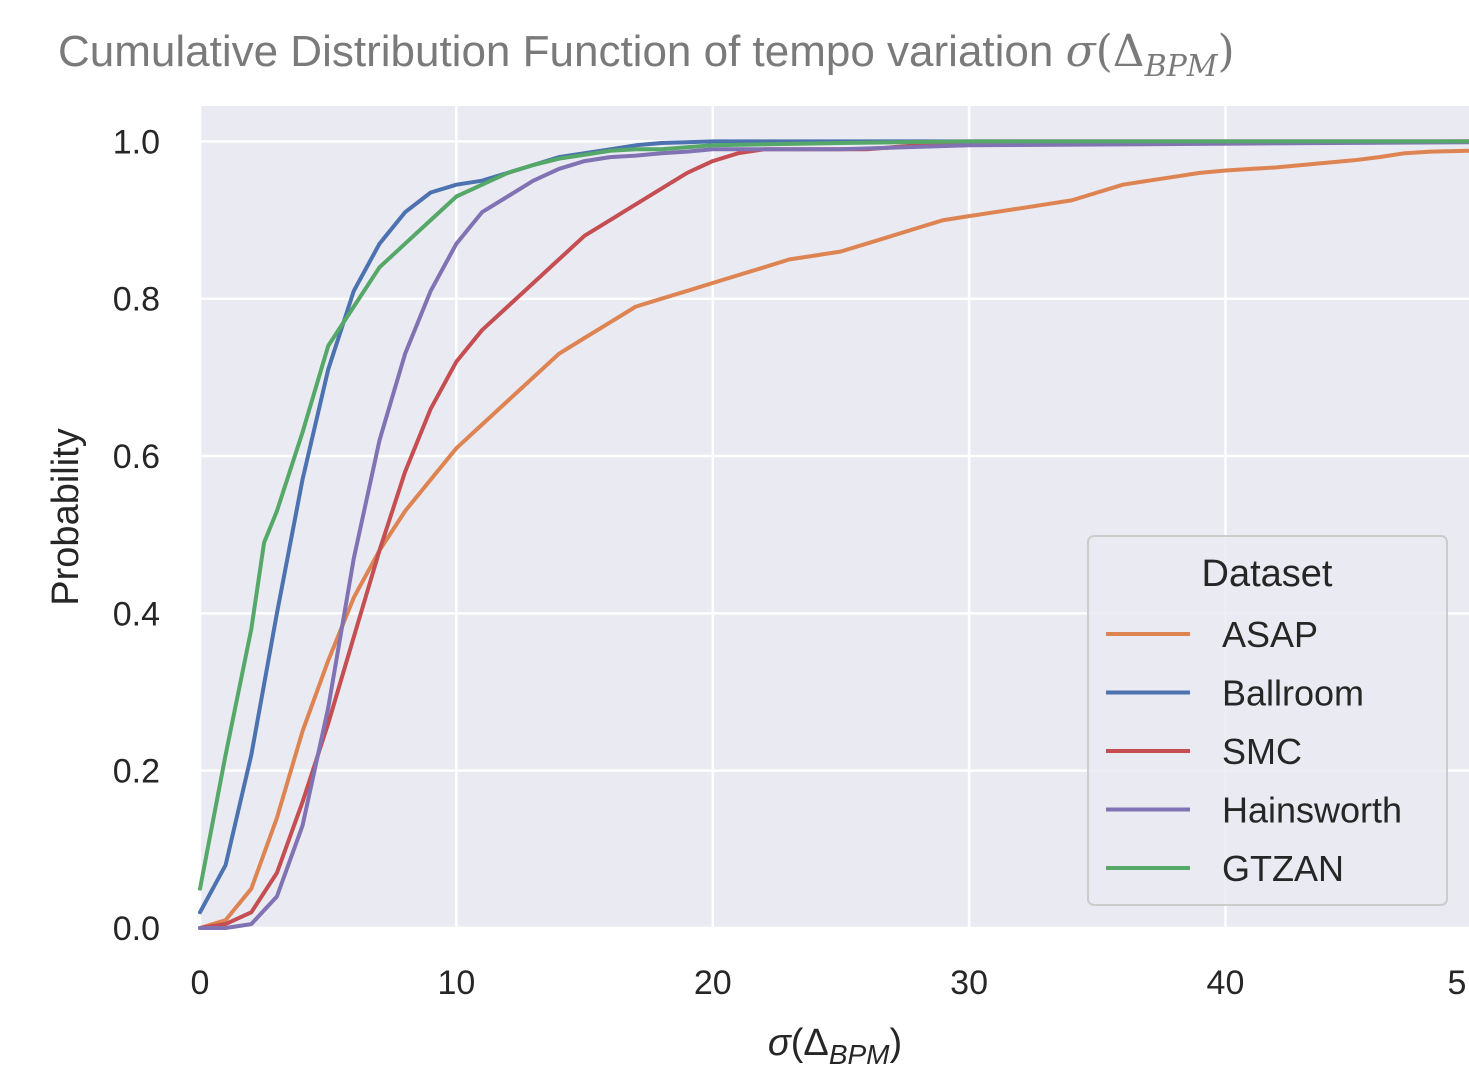  Describe the element at coordinates (200, 983) in the screenshot. I see `x-tick-label: 0` at that location.